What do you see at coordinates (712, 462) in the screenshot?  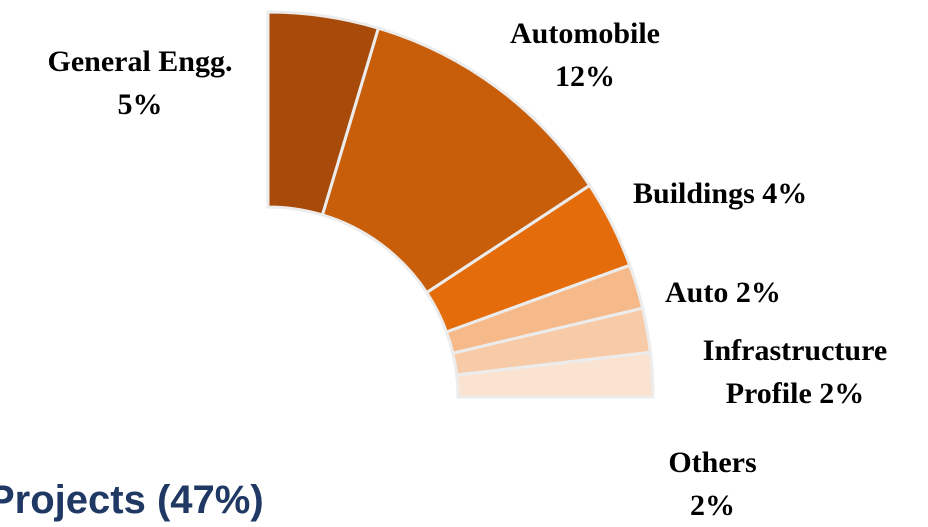 I see `category-name: Others` at bounding box center [712, 462].